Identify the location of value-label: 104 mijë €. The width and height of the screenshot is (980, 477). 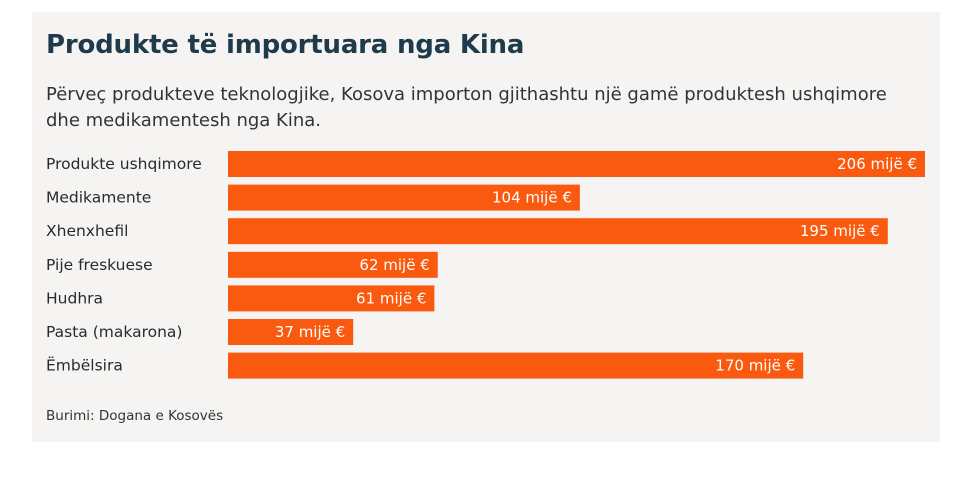
(532, 198).